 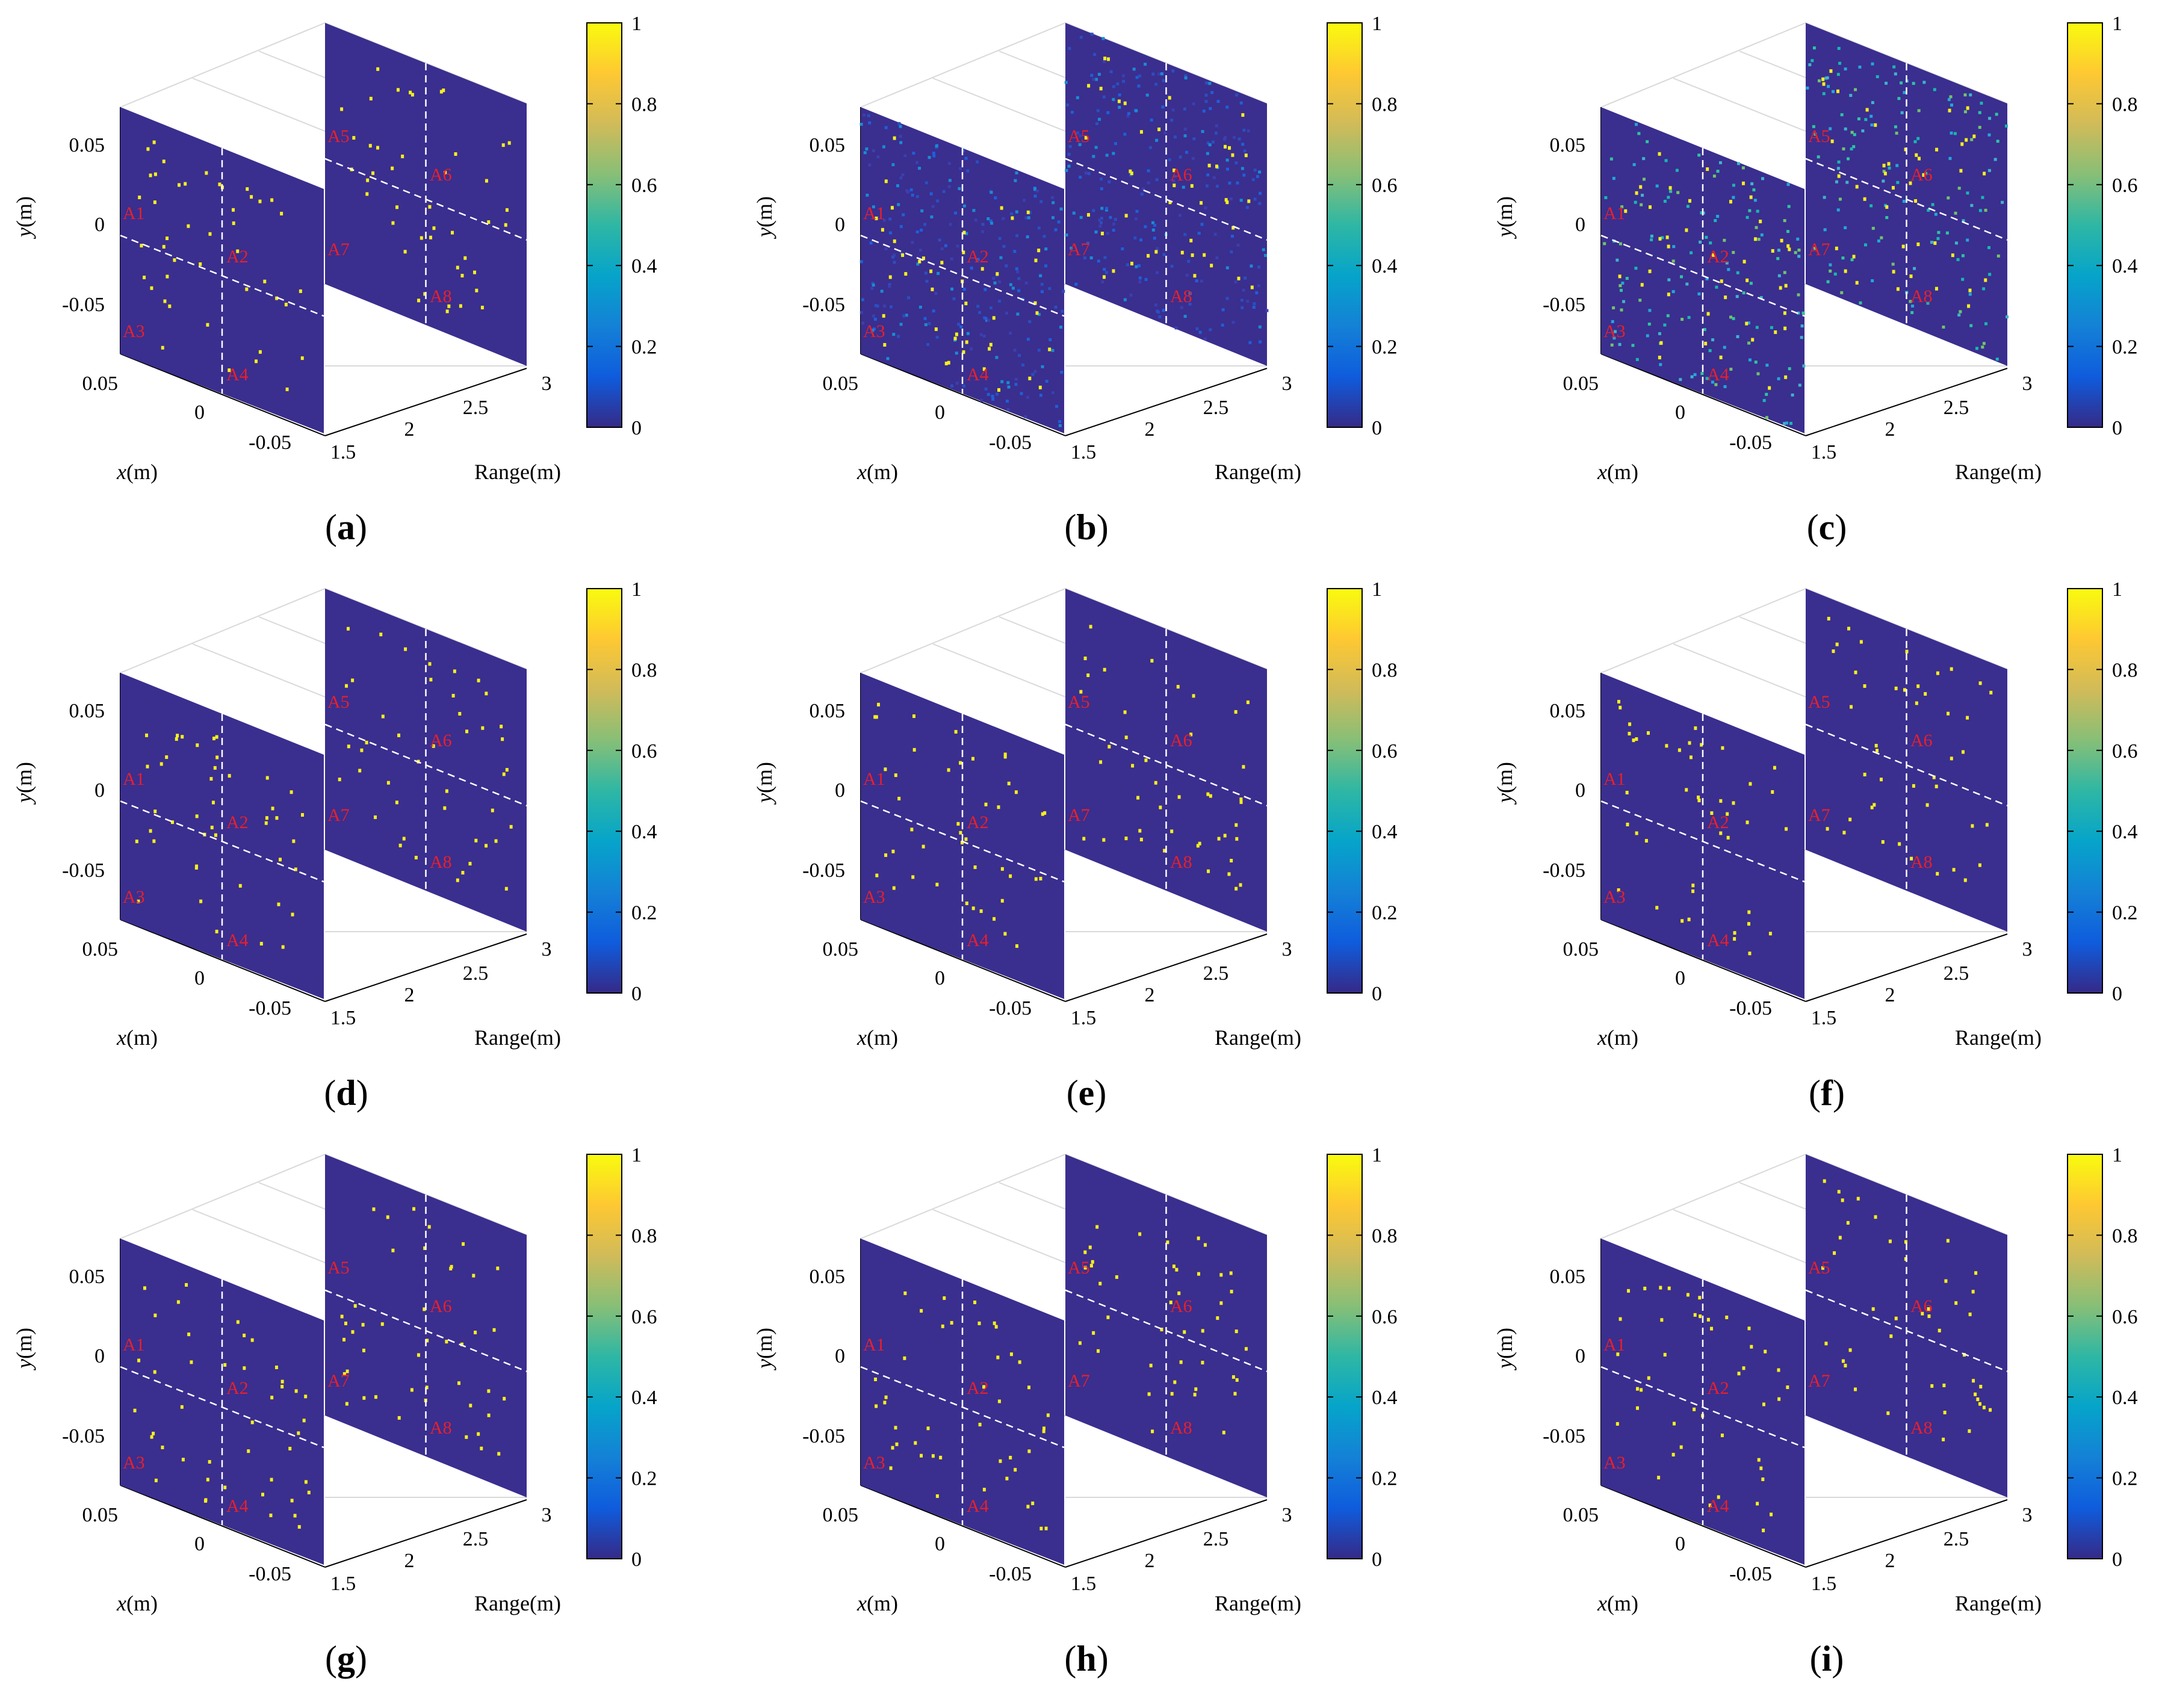 I want to click on range-axis-line, so click(x=425, y=967).